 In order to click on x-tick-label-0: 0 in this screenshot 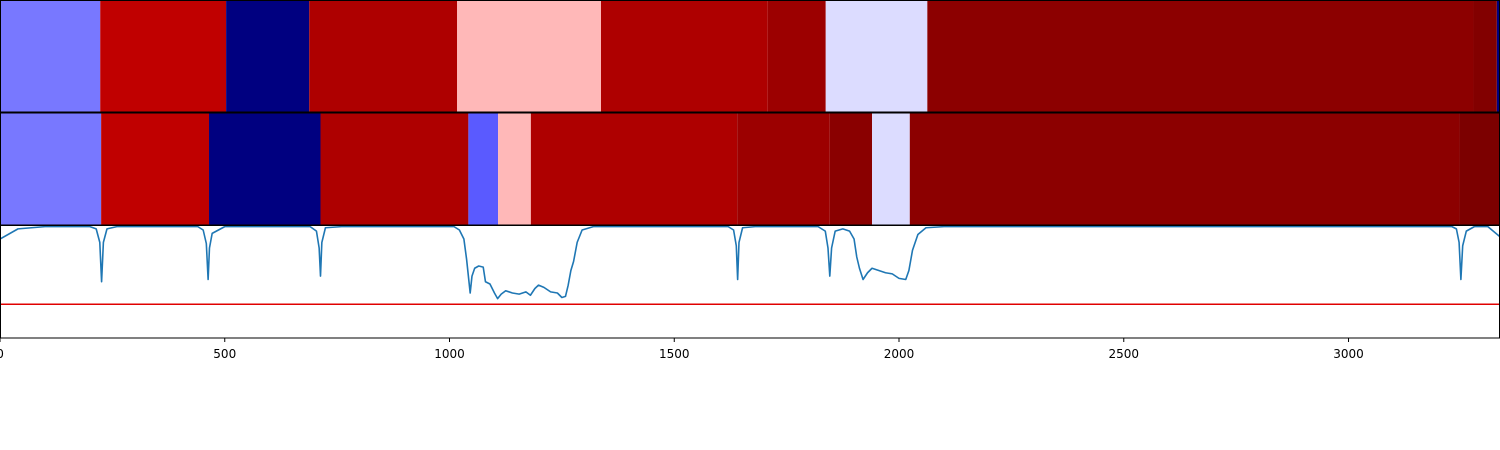, I will do `click(2, 354)`.